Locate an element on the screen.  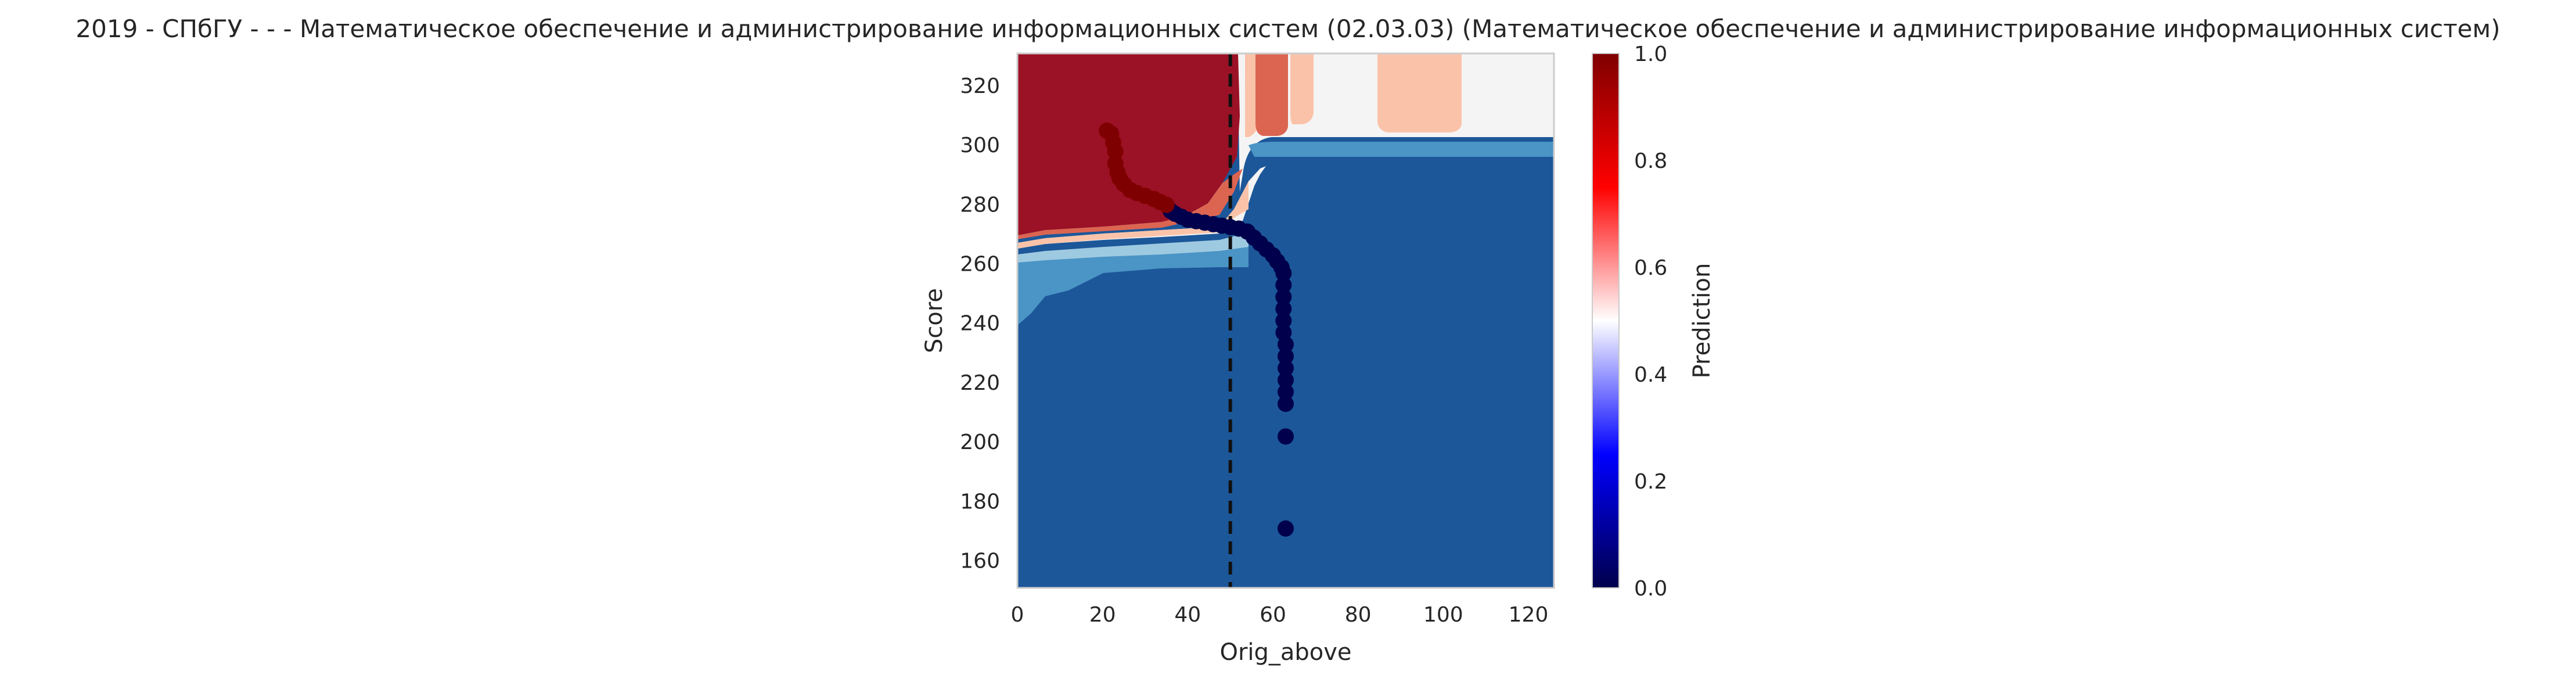
x-tick-label: 120 is located at coordinates (1529, 615).